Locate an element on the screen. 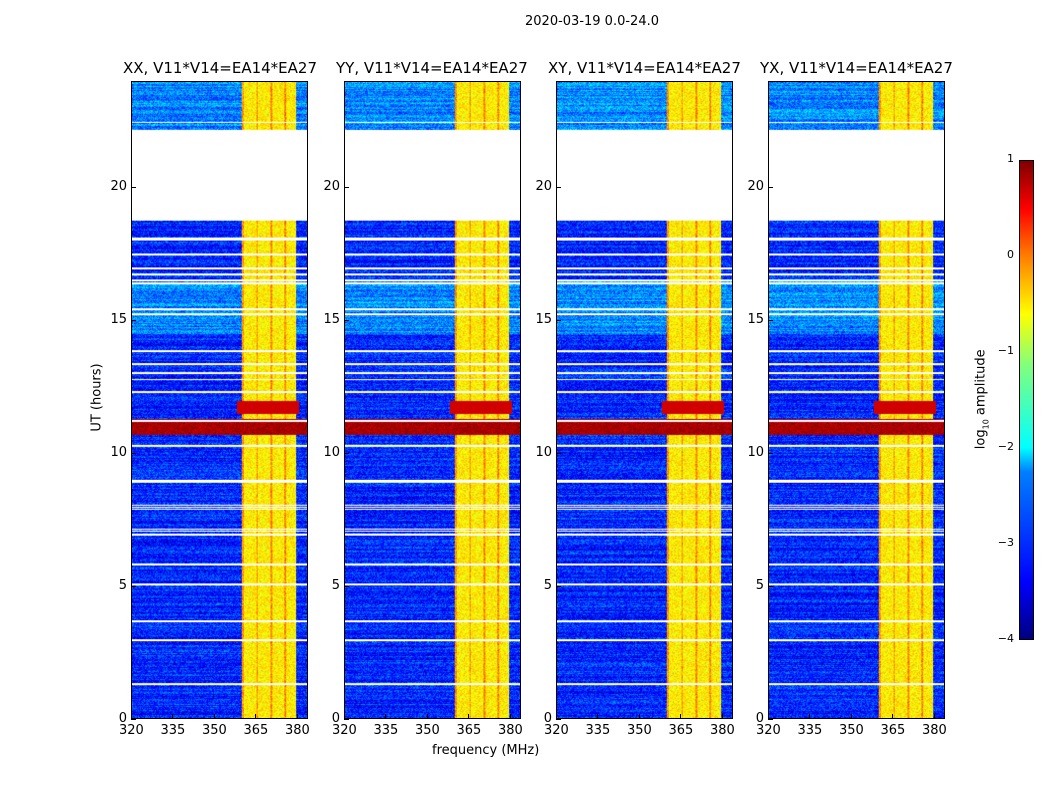 The image size is (1050, 800). panel-title: XY, V11*V14=EA14*EA27 is located at coordinates (644, 68).